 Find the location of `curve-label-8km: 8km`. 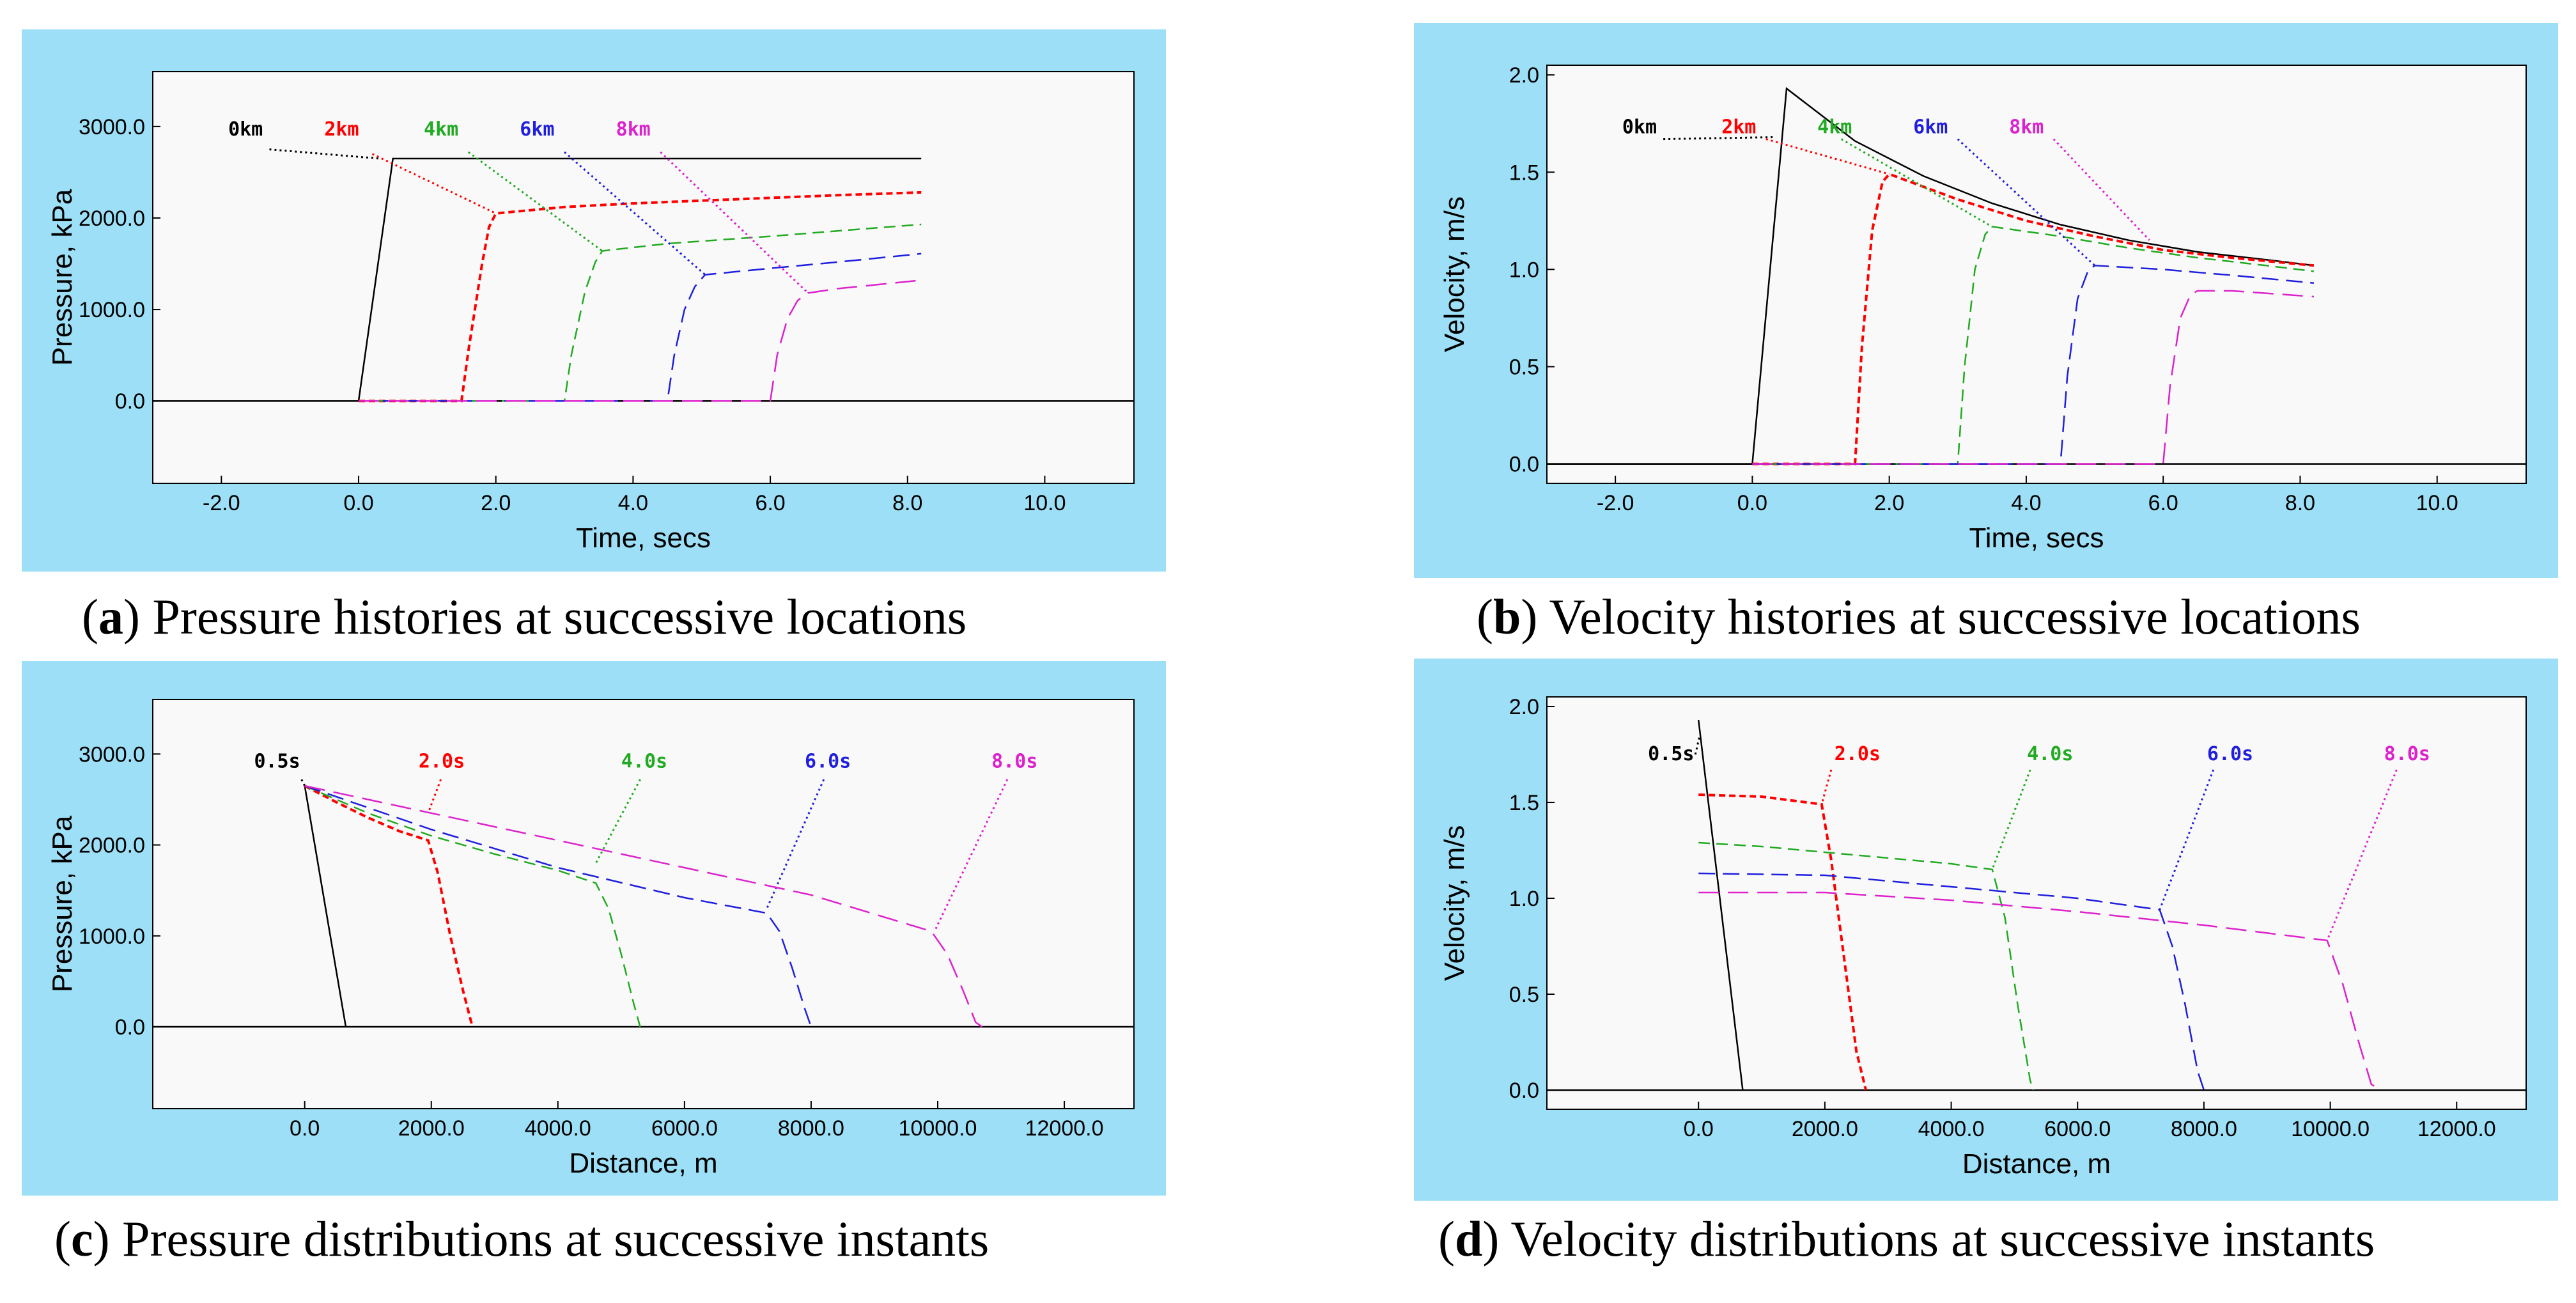

curve-label-8km: 8km is located at coordinates (2026, 127).